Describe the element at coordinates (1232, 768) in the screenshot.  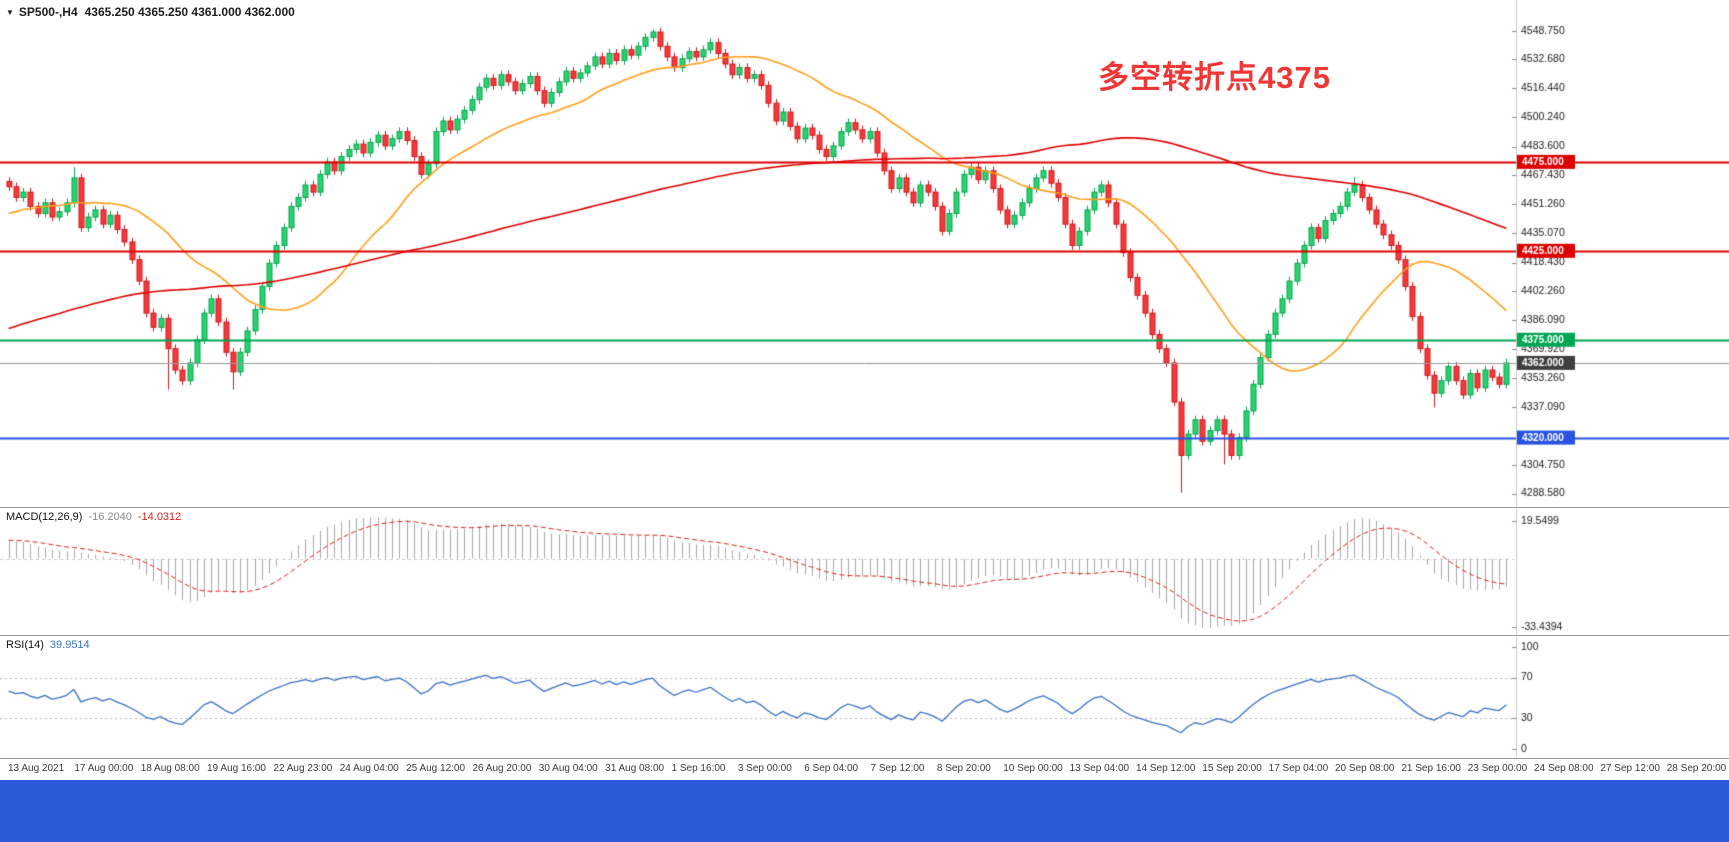
I see `time-axis-label: 15 Sep 20:00` at that location.